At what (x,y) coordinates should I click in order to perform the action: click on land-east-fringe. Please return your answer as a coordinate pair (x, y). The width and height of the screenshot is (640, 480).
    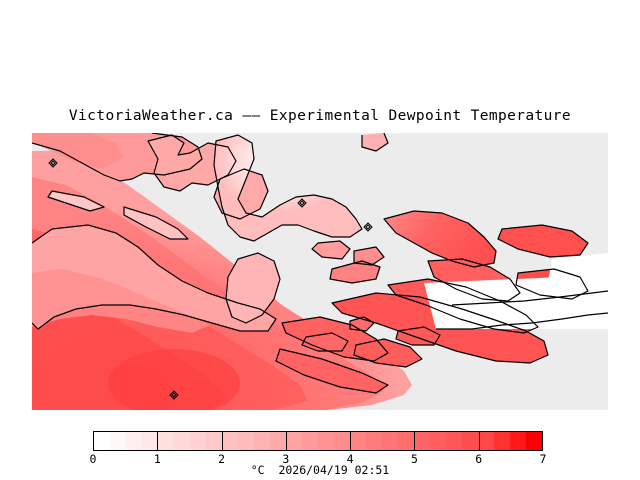
    Looking at the image, I should click on (543, 241).